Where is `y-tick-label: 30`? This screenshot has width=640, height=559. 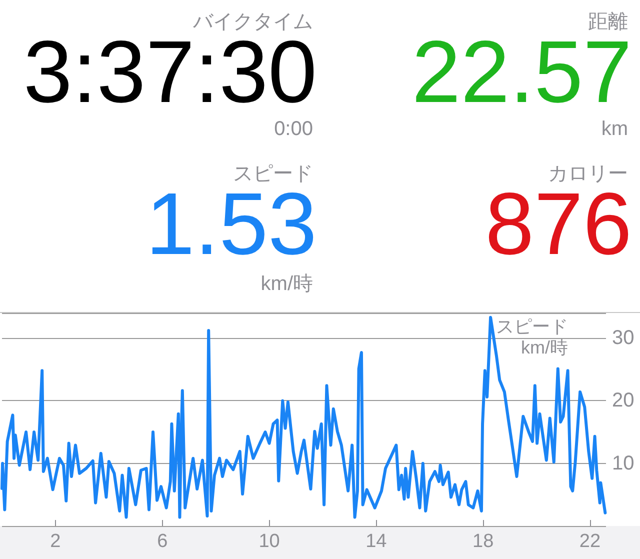 y-tick-label: 30 is located at coordinates (623, 338).